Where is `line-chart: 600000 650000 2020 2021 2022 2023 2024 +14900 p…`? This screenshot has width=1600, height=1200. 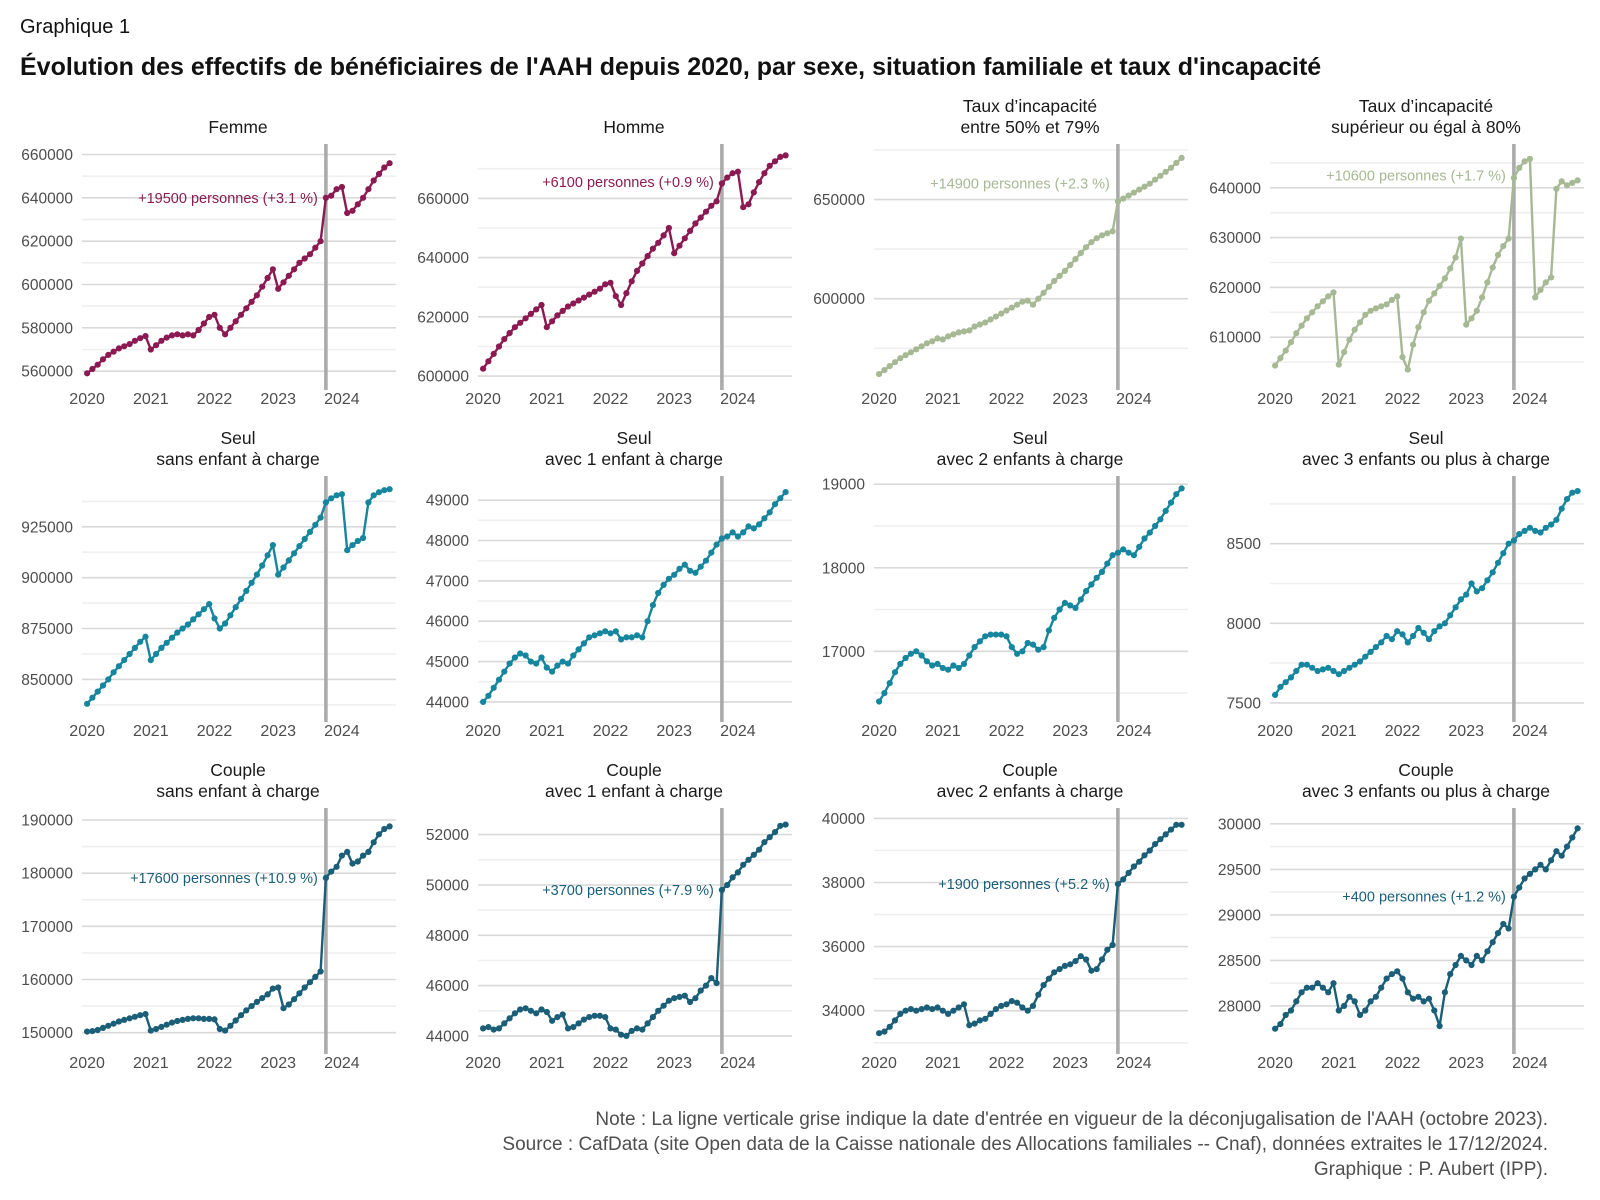
line-chart: 600000 650000 2020 2021 2022 2023 2024 +14900 p… is located at coordinates (1000, 276).